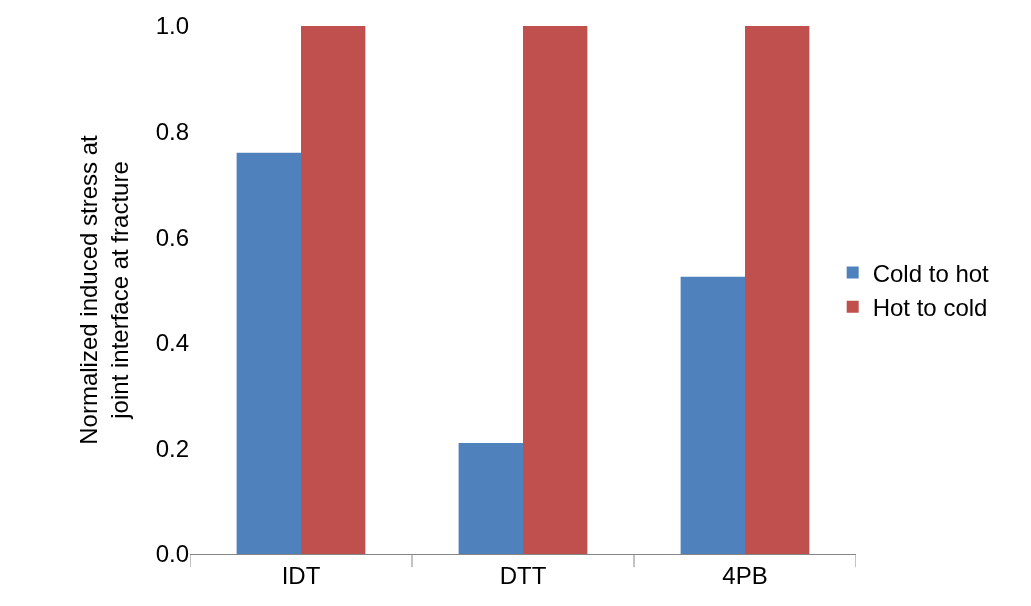 The height and width of the screenshot is (606, 1031). Describe the element at coordinates (103, 289) in the screenshot. I see `y-axis-title: Normalized induced stress at joint interface at fracture` at that location.